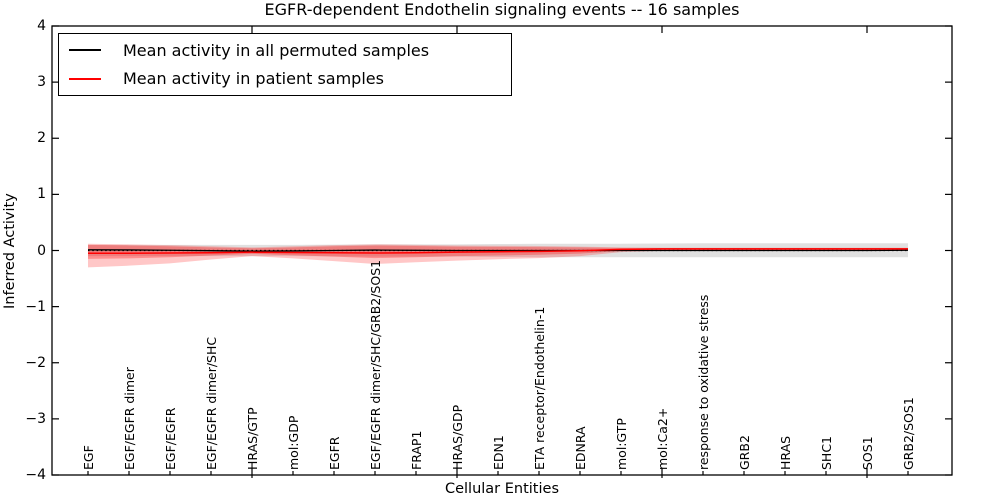  I want to click on patient-mean-line, so click(497, 251).